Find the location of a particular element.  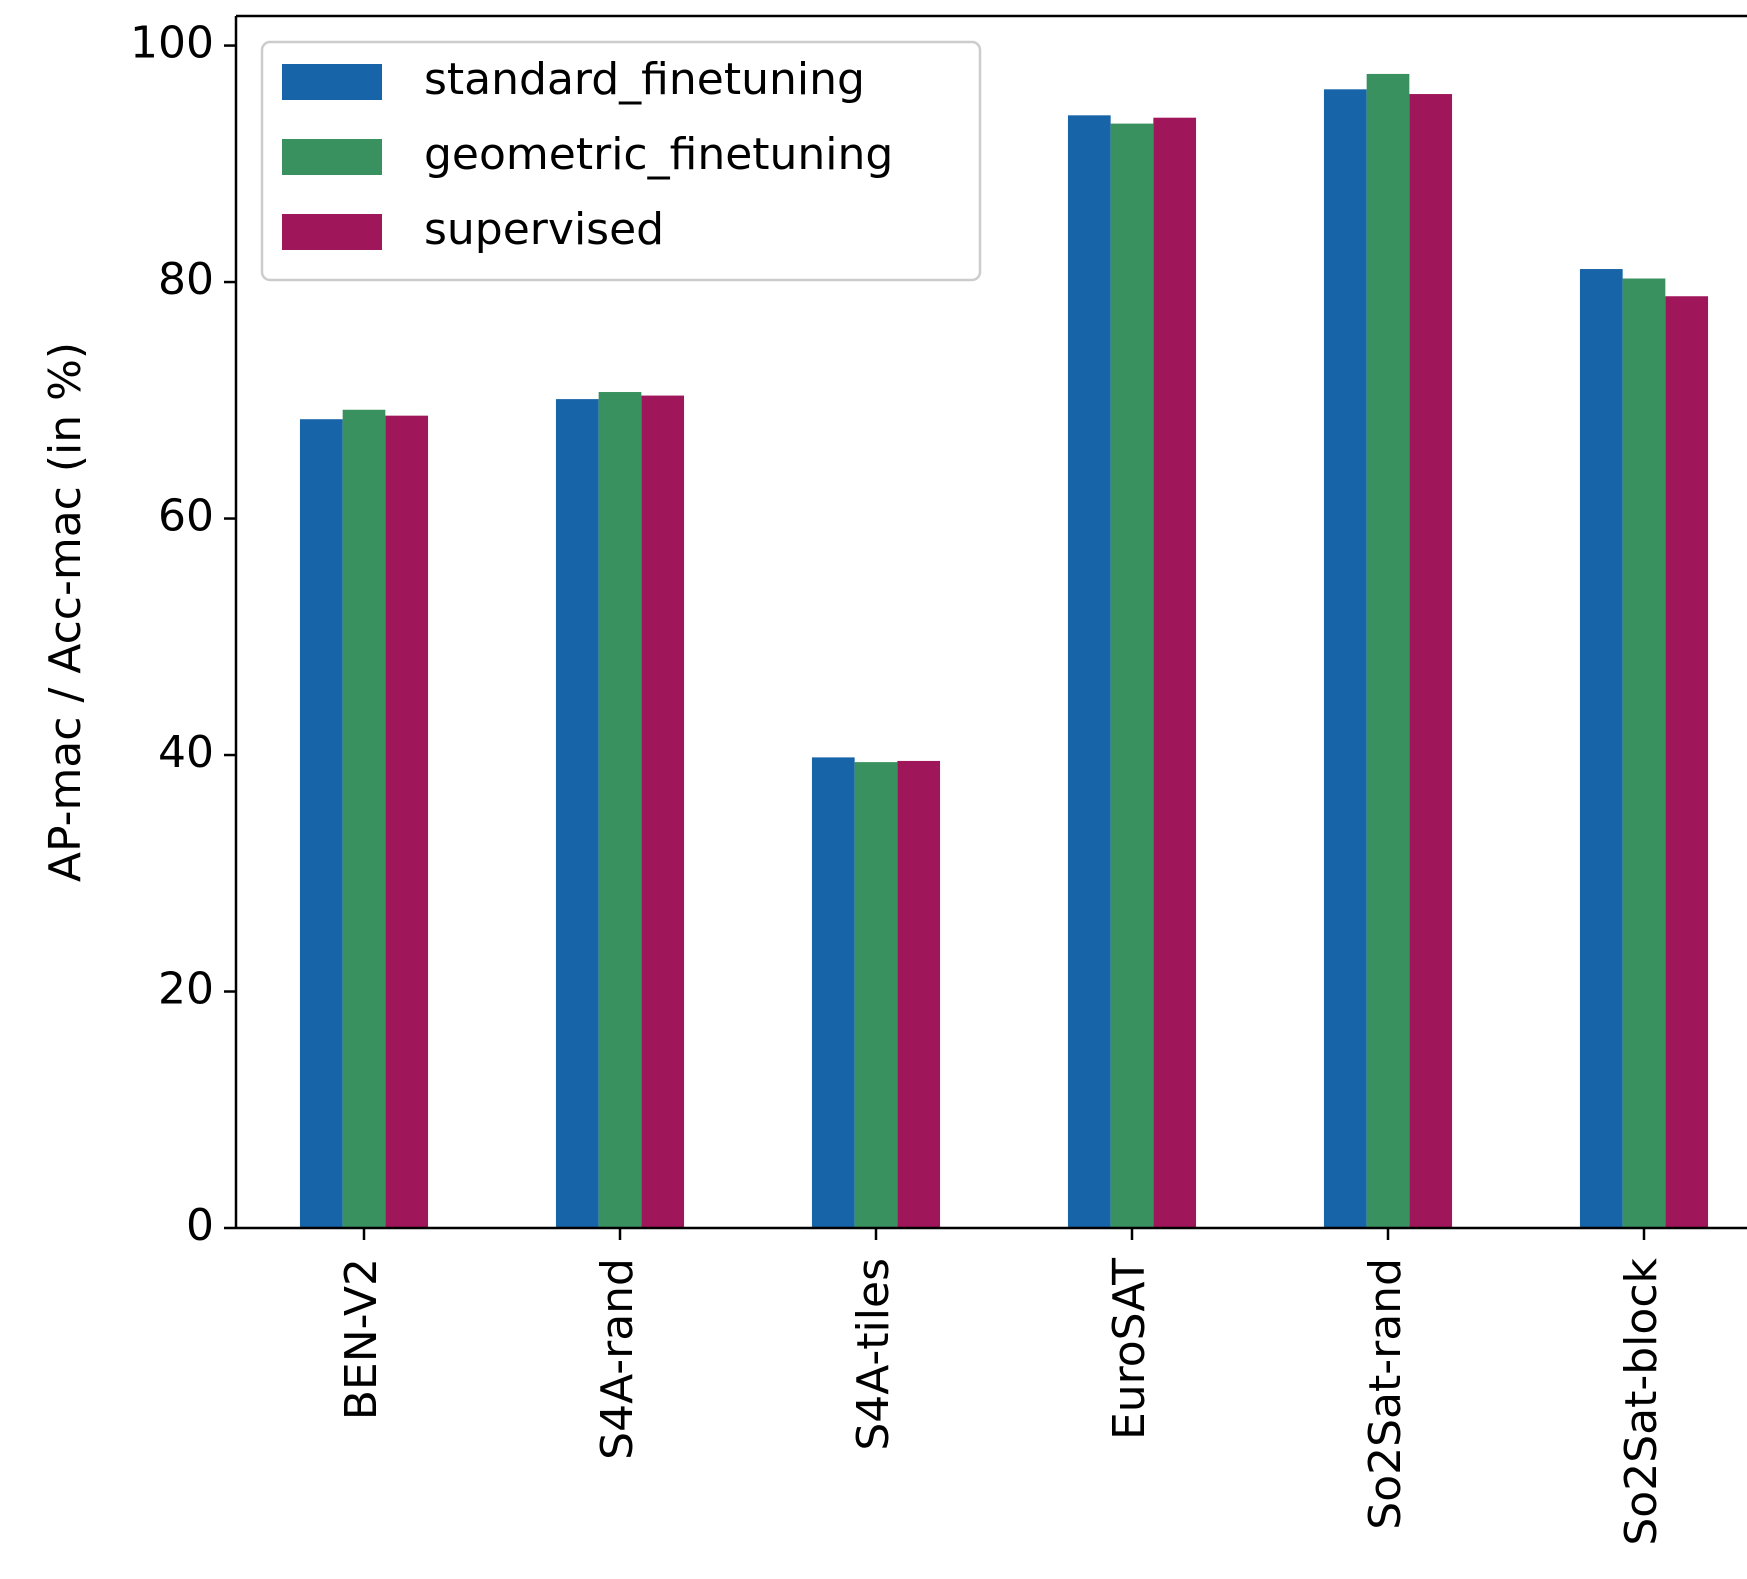

y-tick-label: 40 is located at coordinates (186, 752).